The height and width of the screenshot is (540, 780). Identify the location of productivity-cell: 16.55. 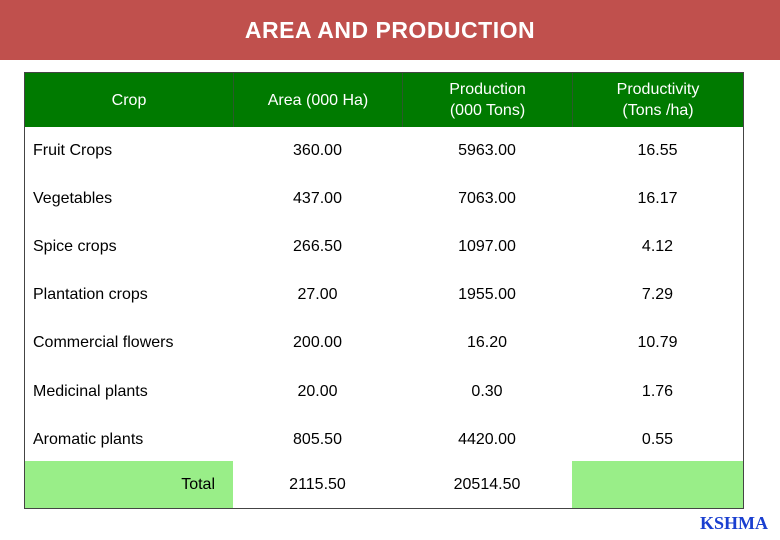
(657, 151).